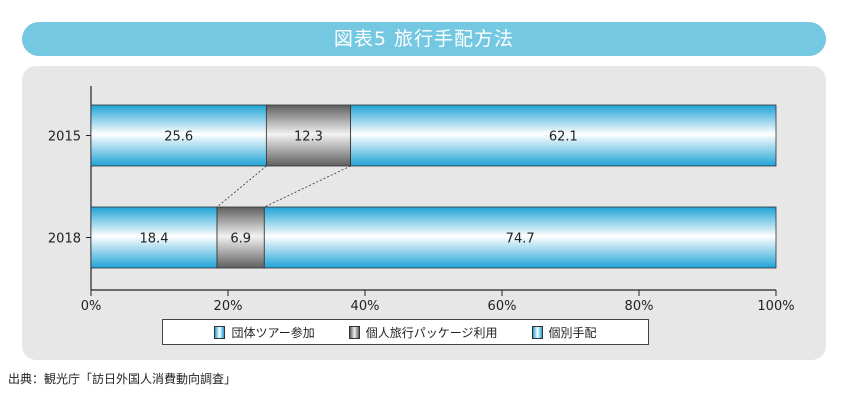 The image size is (848, 405). I want to click on x-tick-label: 60%, so click(502, 306).